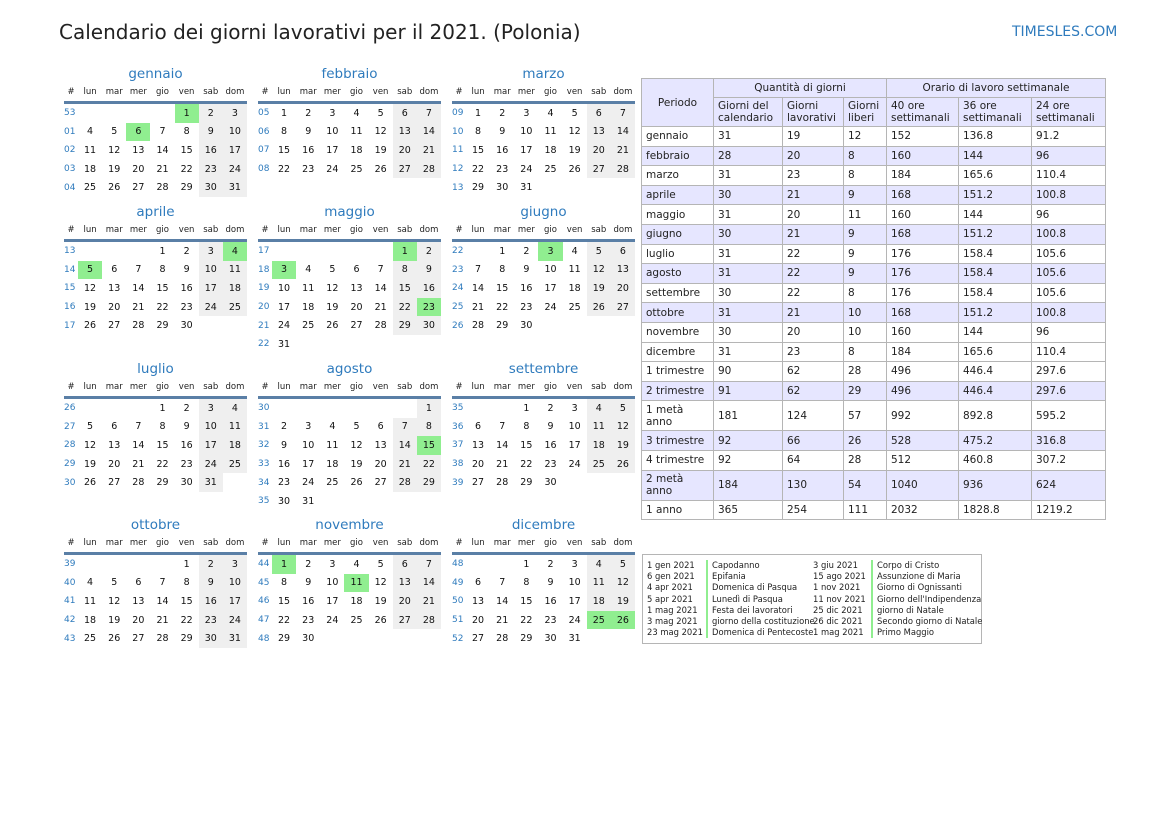  What do you see at coordinates (404, 250) in the screenshot?
I see `day-cell: 1` at bounding box center [404, 250].